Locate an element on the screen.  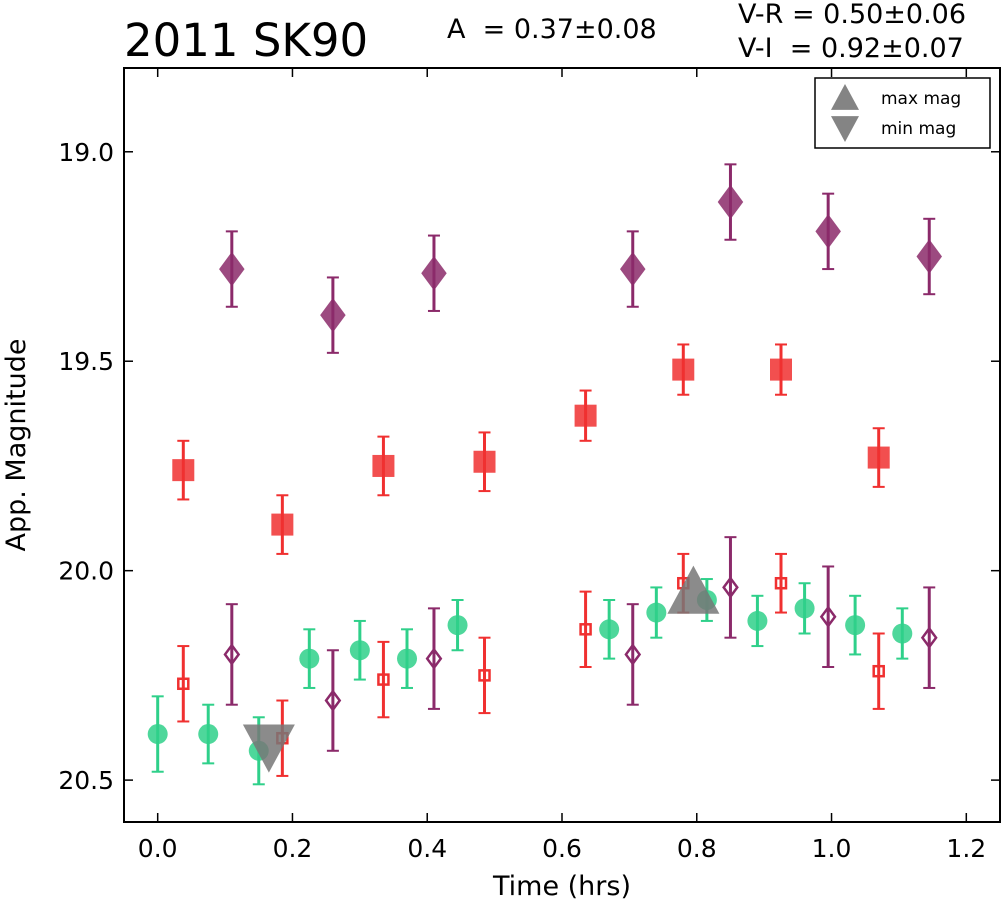
data-point-s3-p6 is located at coordinates (781, 583).